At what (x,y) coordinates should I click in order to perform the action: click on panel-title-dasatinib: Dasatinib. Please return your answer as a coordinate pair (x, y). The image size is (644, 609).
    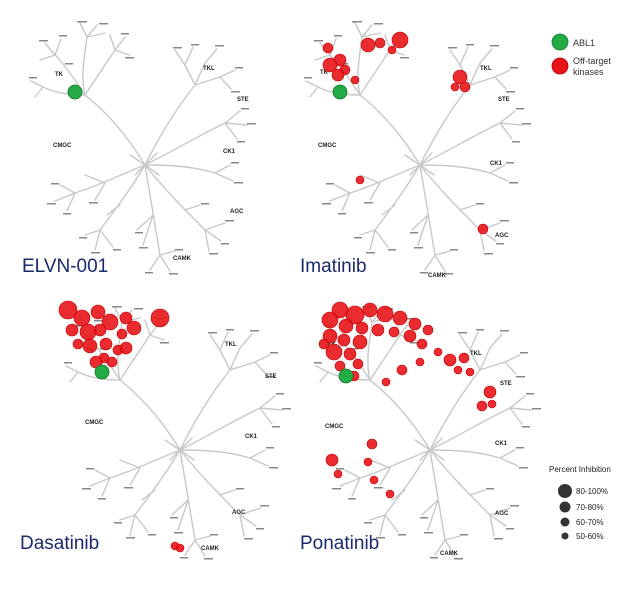
    Looking at the image, I should click on (59, 543).